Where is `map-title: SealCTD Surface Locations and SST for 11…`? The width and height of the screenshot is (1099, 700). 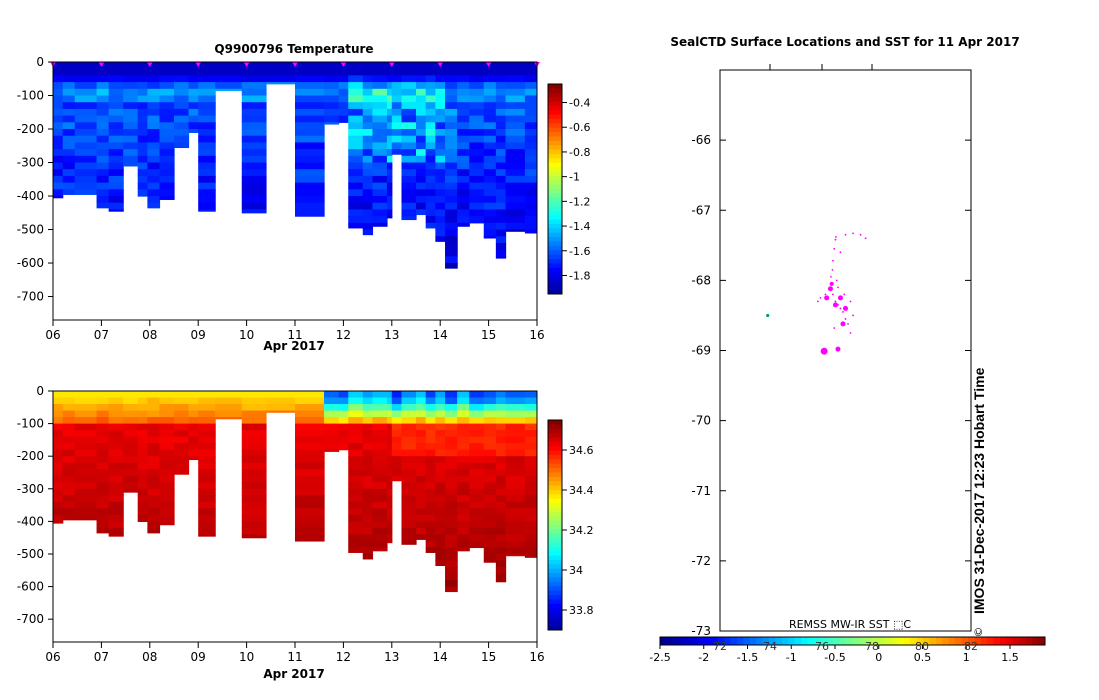 map-title: SealCTD Surface Locations and SST for 11… is located at coordinates (844, 42).